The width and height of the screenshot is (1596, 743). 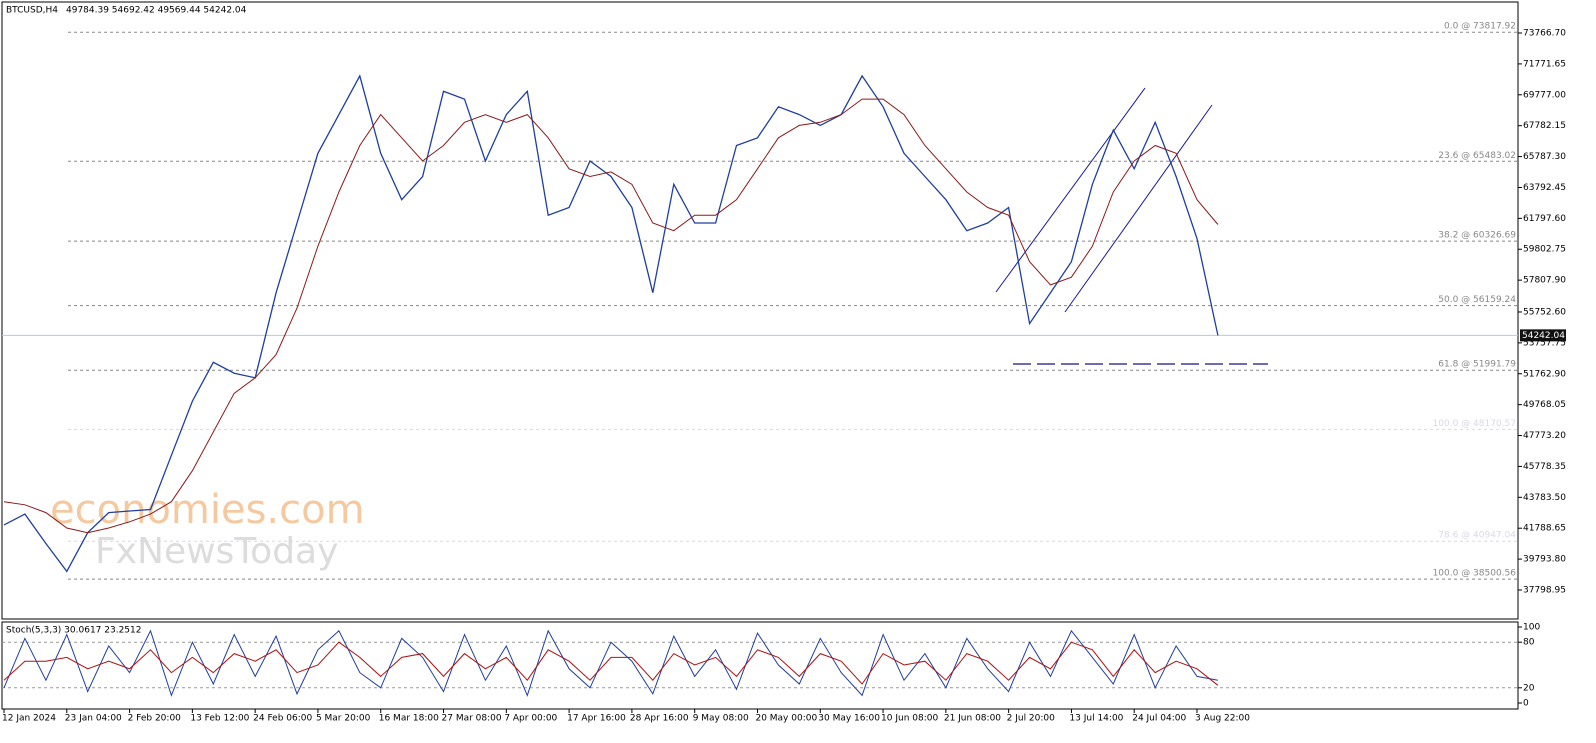 I want to click on y-tick-label: 49768.05, so click(x=1544, y=405).